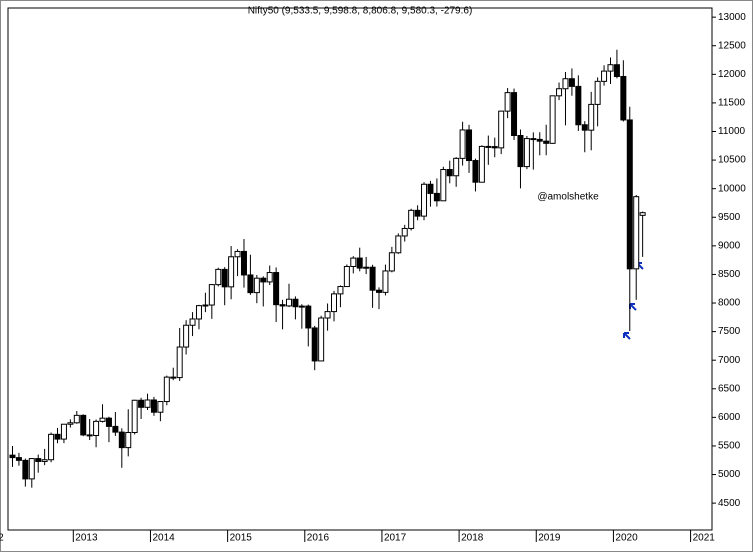 The width and height of the screenshot is (753, 552). What do you see at coordinates (732, 160) in the screenshot?
I see `y-tick-label: 10500` at bounding box center [732, 160].